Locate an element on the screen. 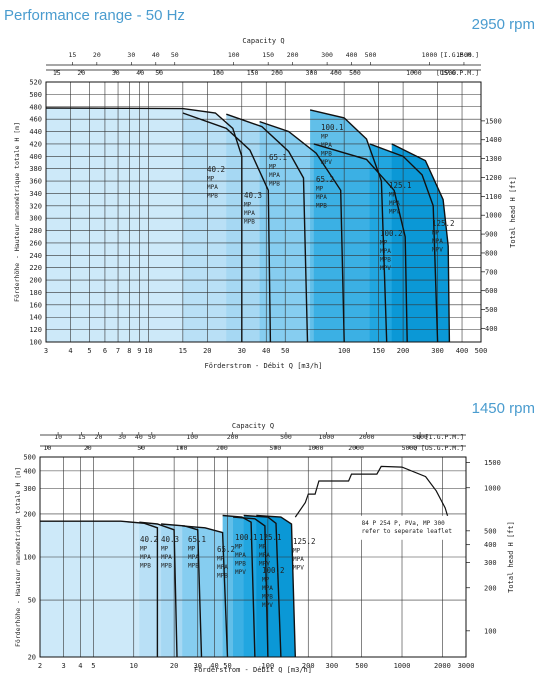 The height and width of the screenshot is (678, 543). igpm-unit: Q [I.G.P.M.] is located at coordinates (440, 437).